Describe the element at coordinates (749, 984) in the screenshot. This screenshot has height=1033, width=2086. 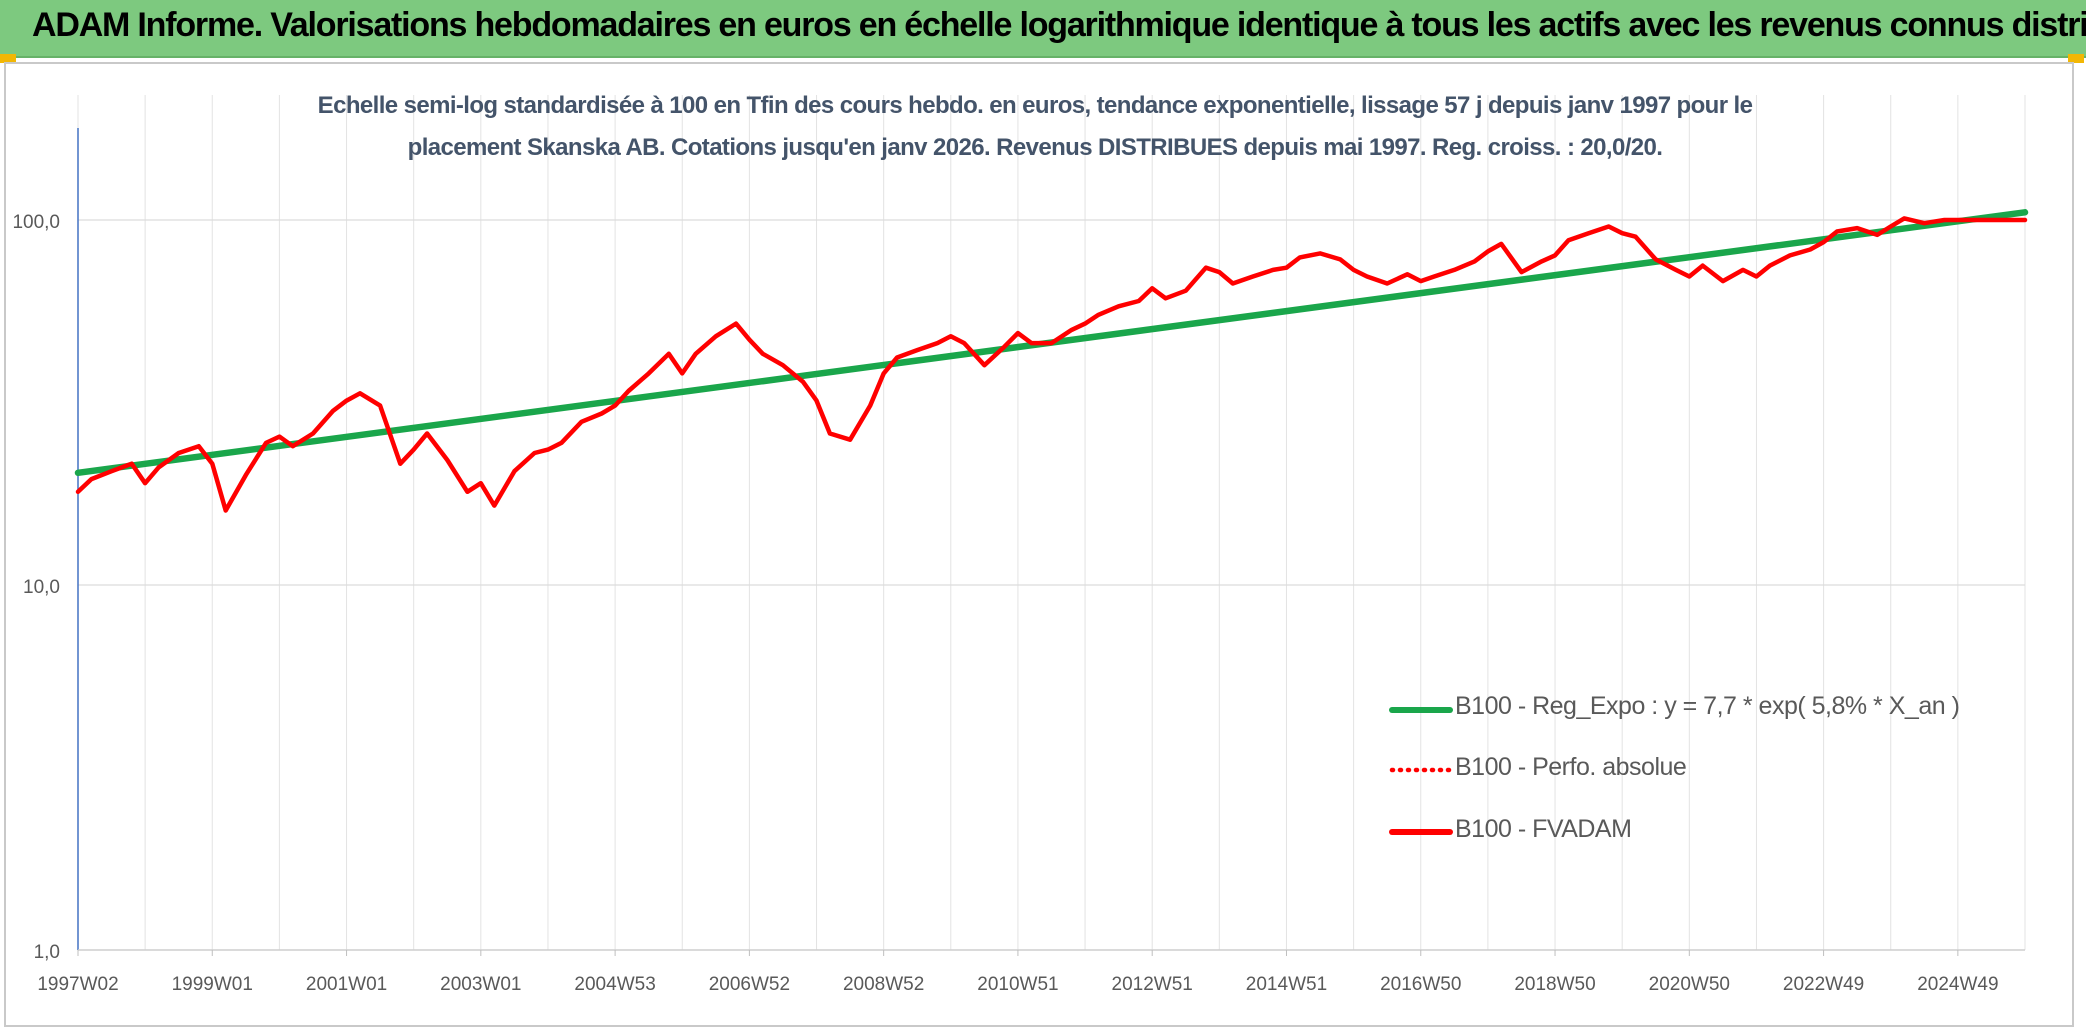
I see `x-tick-label: 2006W52` at that location.